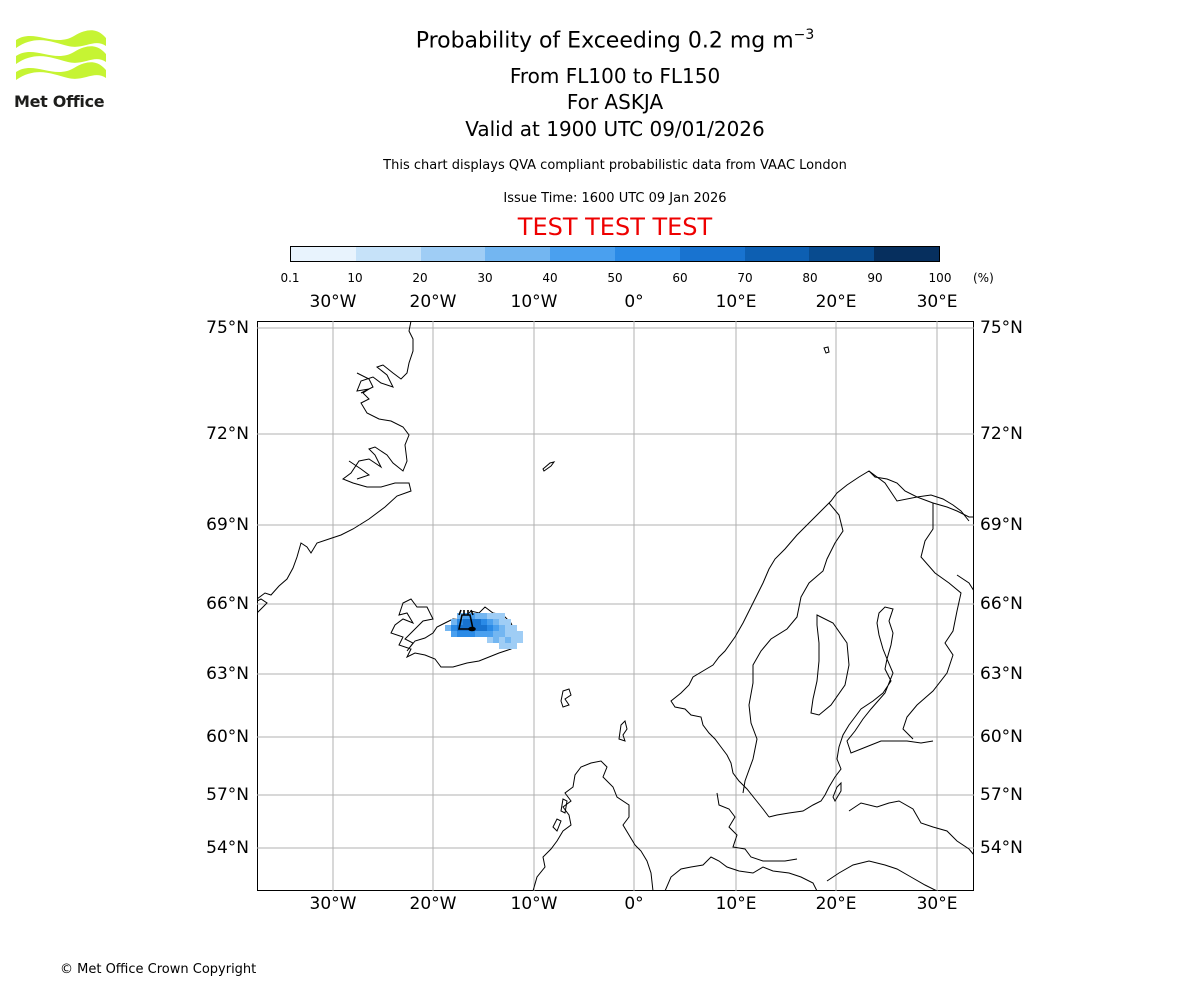 The height and width of the screenshot is (1000, 1200). Describe the element at coordinates (875, 278) in the screenshot. I see `colorbar-tick-label: 90` at that location.